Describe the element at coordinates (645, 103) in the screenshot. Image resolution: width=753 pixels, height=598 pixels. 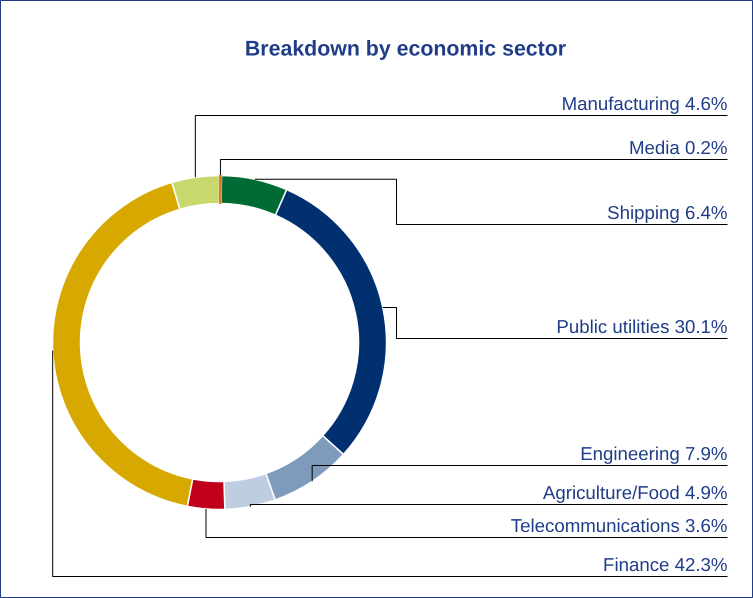
I see `slice-label: Manufacturing 4.6%` at that location.